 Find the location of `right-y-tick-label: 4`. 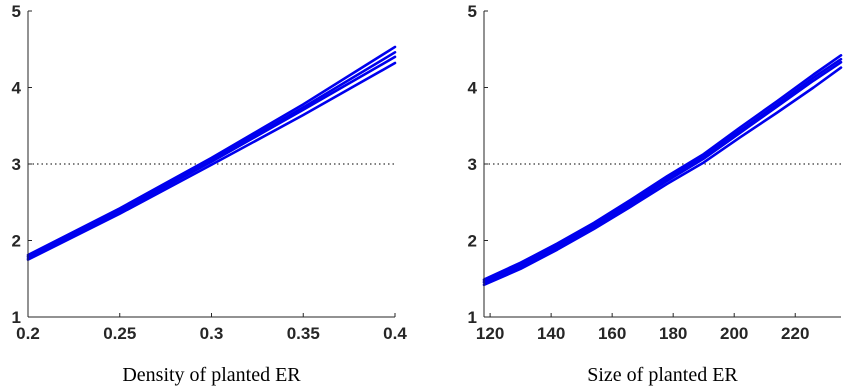

right-y-tick-label: 4 is located at coordinates (473, 88).